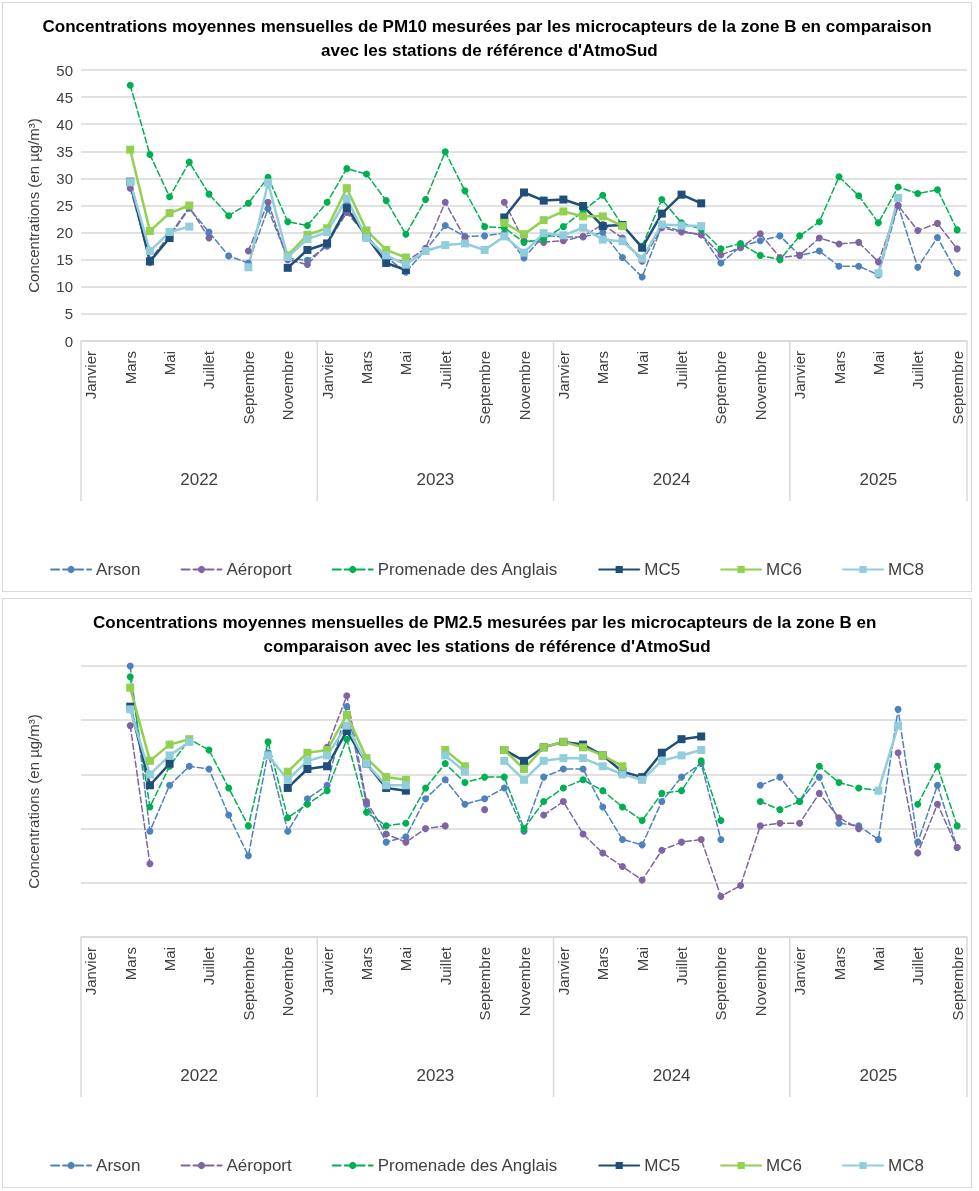 The height and width of the screenshot is (1191, 979). Describe the element at coordinates (64, 178) in the screenshot. I see `y-tick-label: 30` at that location.